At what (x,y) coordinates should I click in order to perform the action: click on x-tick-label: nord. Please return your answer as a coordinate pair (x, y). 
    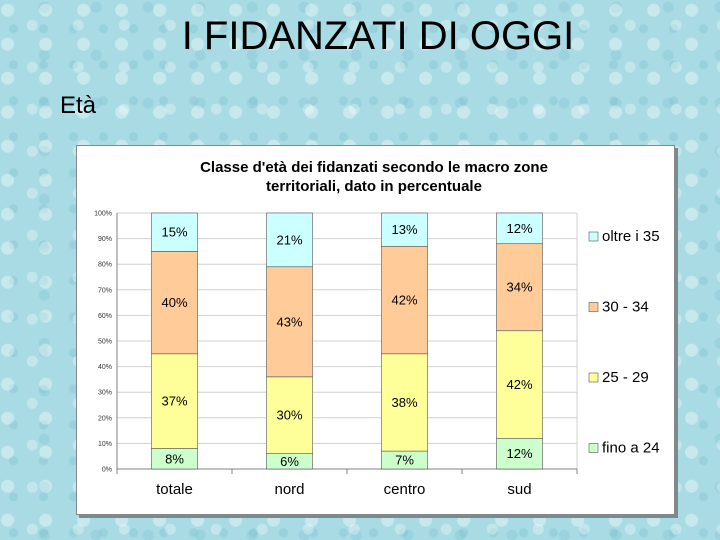
    Looking at the image, I should click on (289, 489).